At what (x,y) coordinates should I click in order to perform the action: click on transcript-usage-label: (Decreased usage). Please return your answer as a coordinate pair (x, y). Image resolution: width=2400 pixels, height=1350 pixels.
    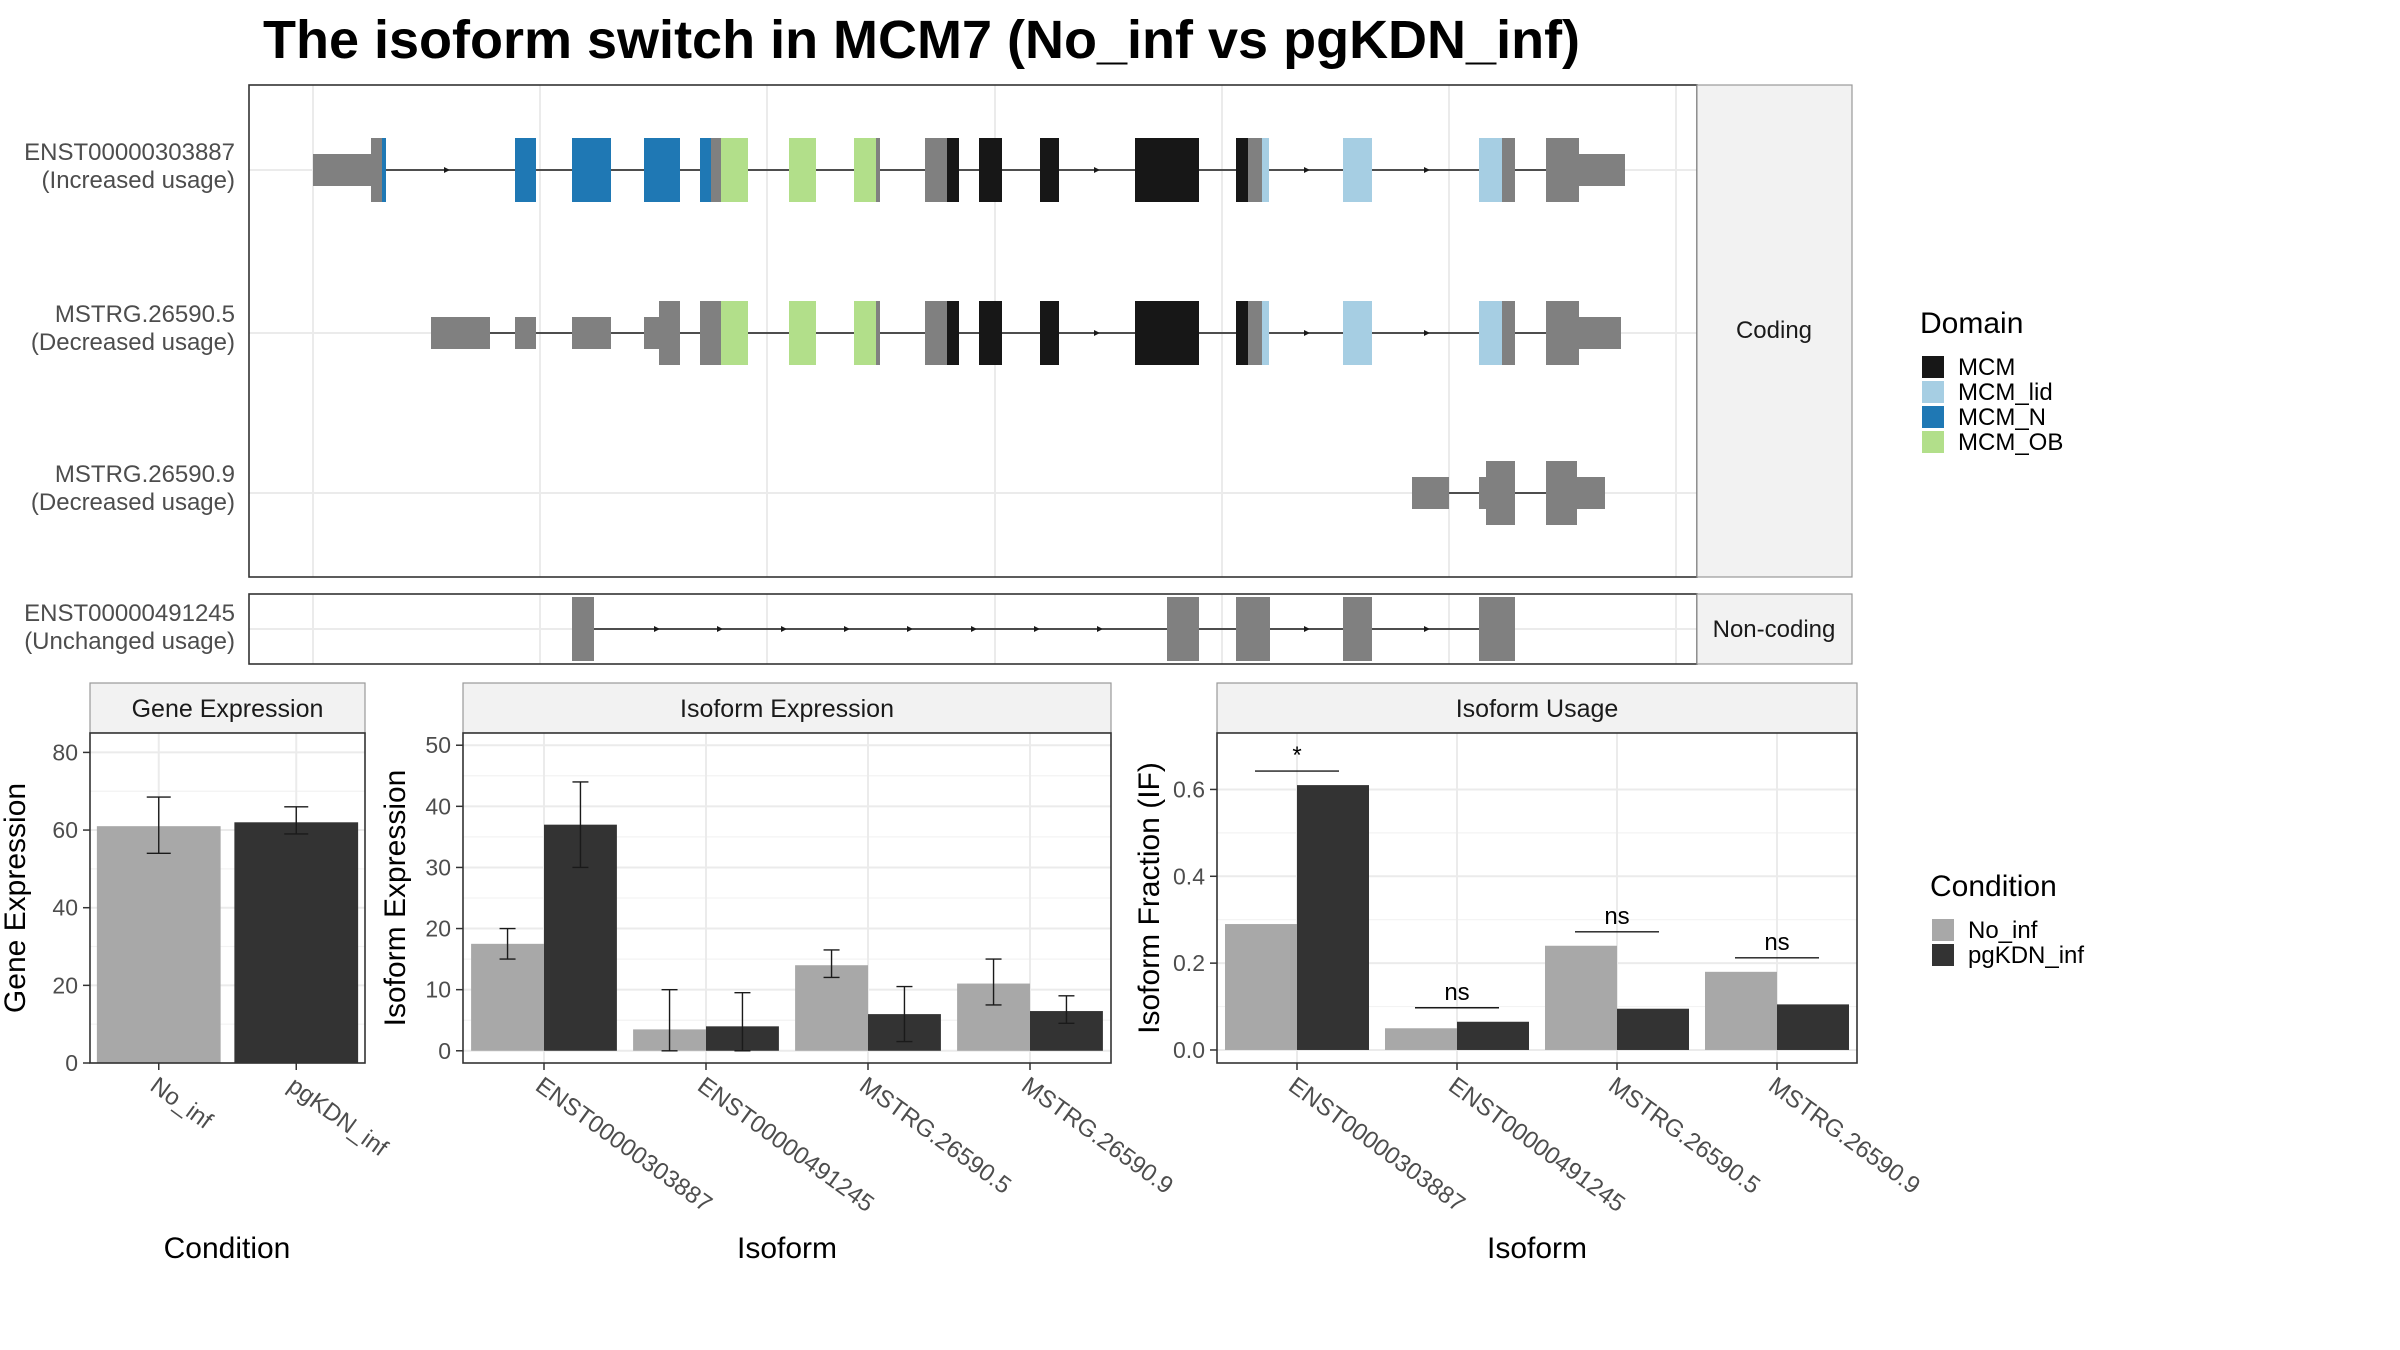
    Looking at the image, I should click on (133, 342).